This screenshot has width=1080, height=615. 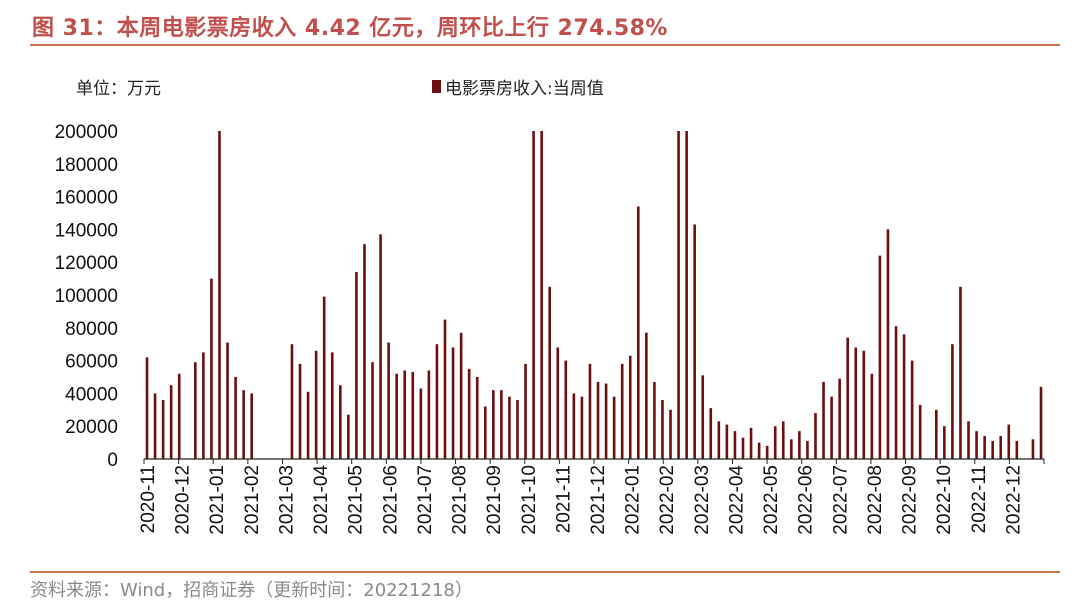 I want to click on unit-label: 单位：万元, so click(x=118, y=89).